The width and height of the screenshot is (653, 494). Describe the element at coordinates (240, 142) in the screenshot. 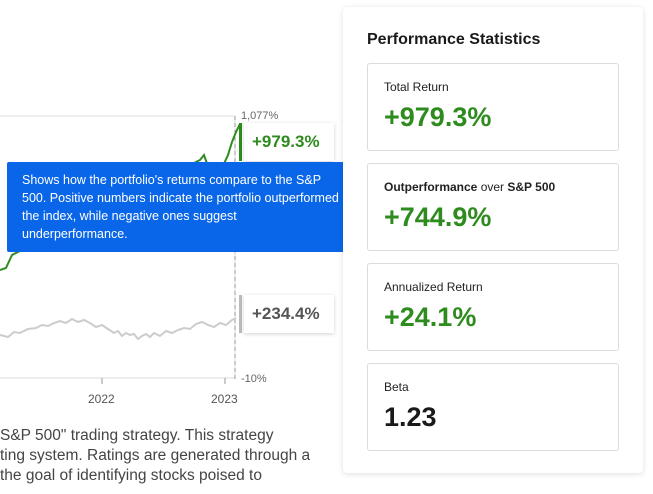

I see `portfolio-value-marker` at that location.